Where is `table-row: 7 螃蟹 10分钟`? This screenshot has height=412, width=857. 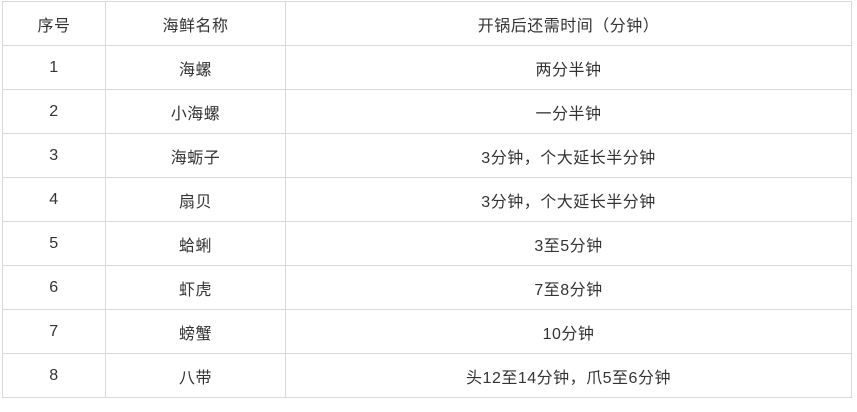 table-row: 7 螃蟹 10分钟 is located at coordinates (427, 331).